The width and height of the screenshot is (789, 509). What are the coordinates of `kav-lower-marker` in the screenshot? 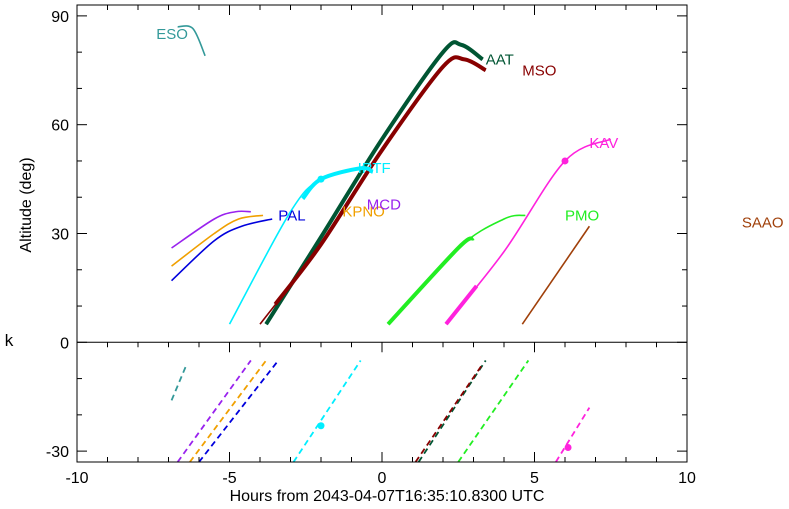 It's located at (568, 447).